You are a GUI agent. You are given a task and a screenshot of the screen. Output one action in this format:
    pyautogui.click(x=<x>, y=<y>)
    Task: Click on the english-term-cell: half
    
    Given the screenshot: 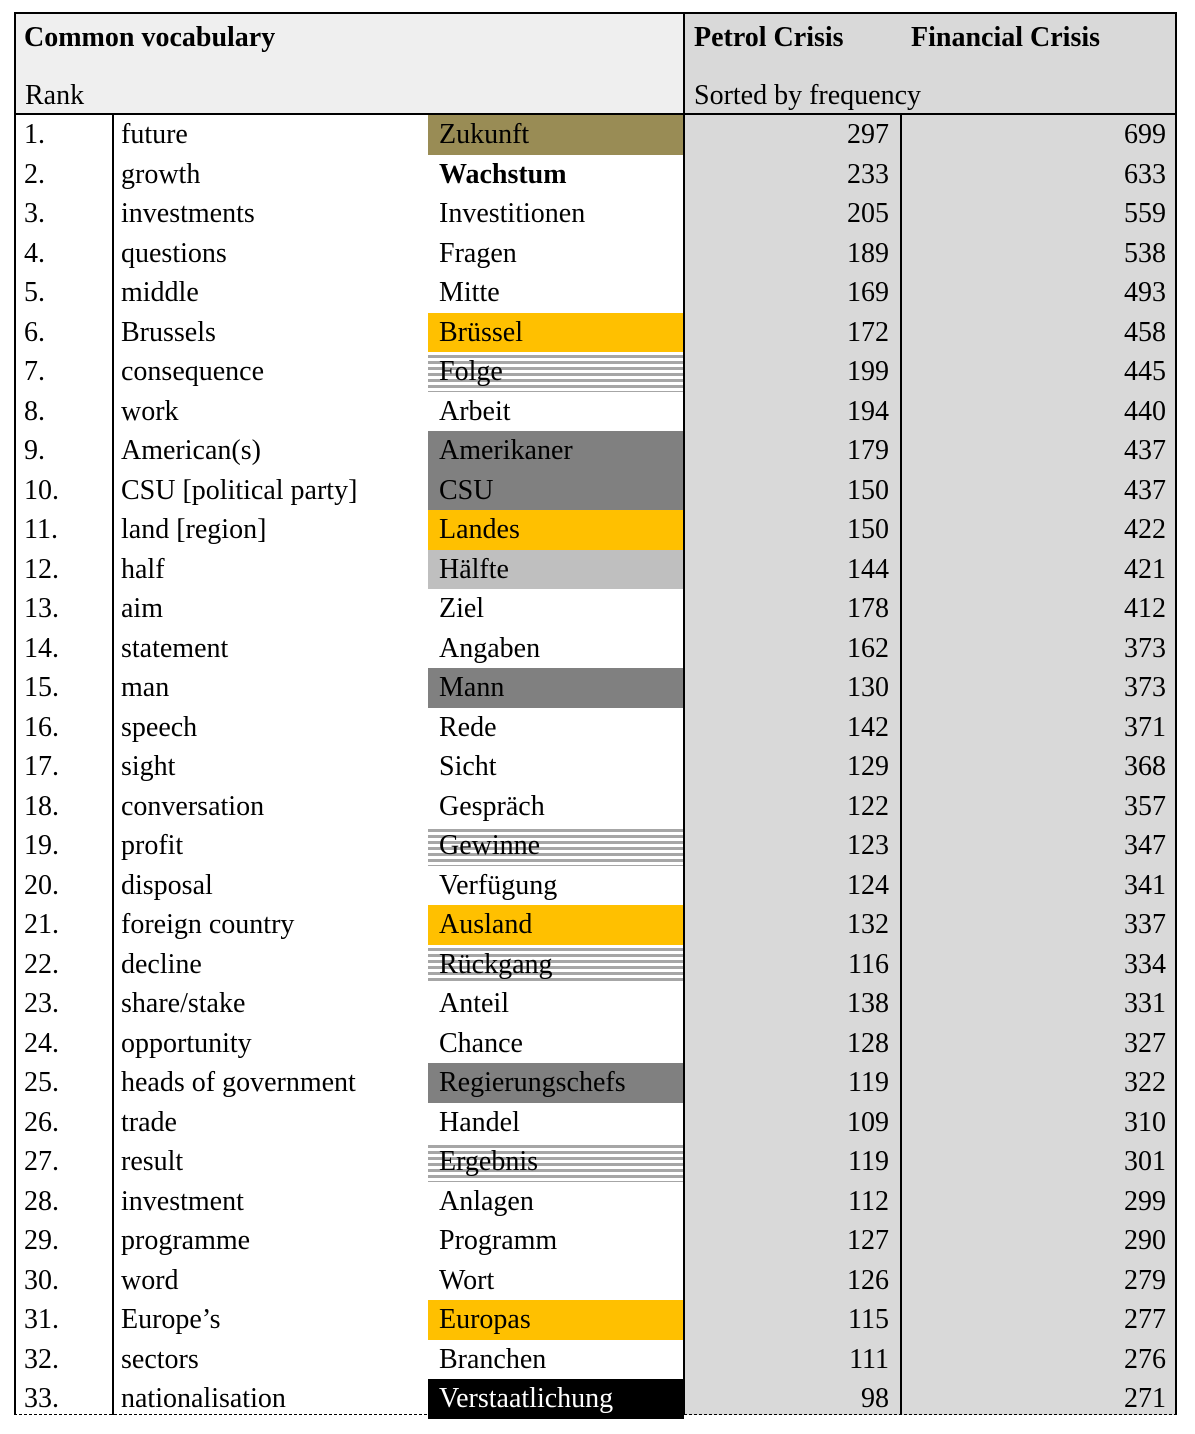 What is the action you would take?
    pyautogui.click(x=143, y=569)
    